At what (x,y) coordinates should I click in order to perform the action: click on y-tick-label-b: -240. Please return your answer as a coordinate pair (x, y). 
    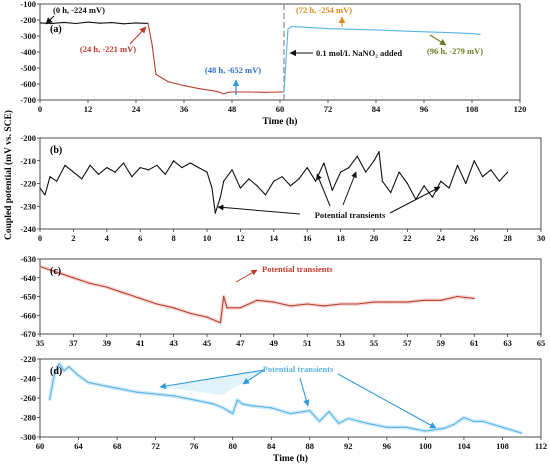
    Looking at the image, I should click on (28, 229).